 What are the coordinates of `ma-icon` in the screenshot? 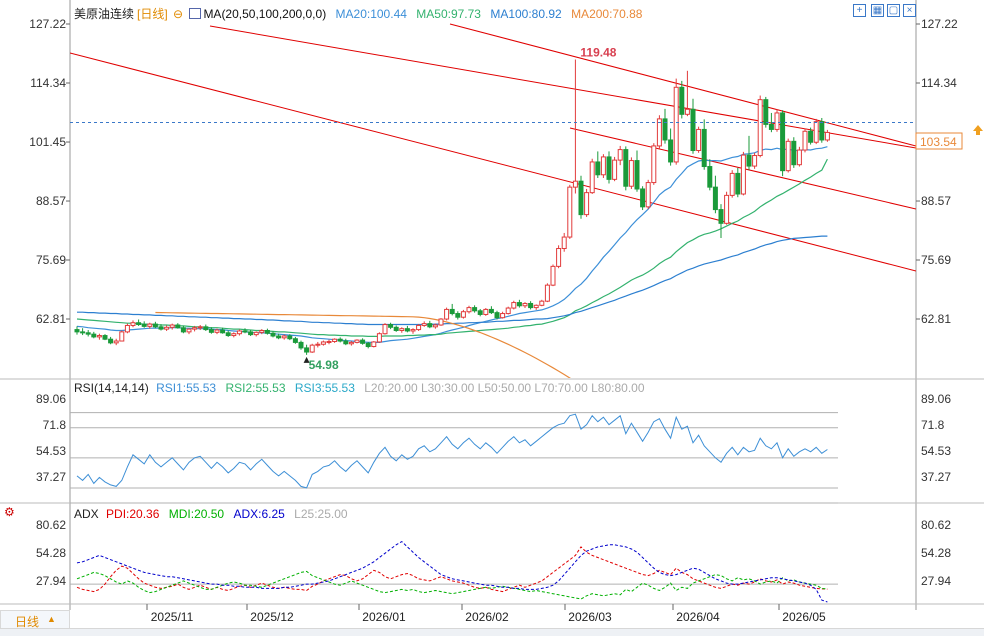 It's located at (195, 13).